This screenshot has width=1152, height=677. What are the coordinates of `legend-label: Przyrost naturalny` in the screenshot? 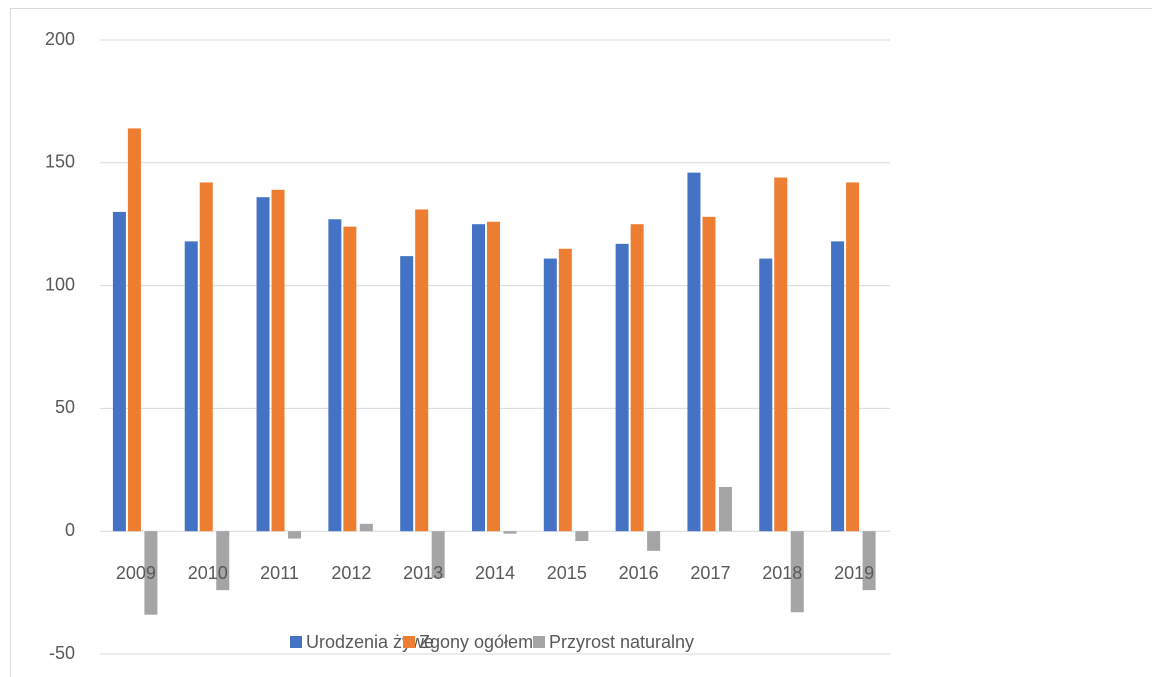 It's located at (621, 642).